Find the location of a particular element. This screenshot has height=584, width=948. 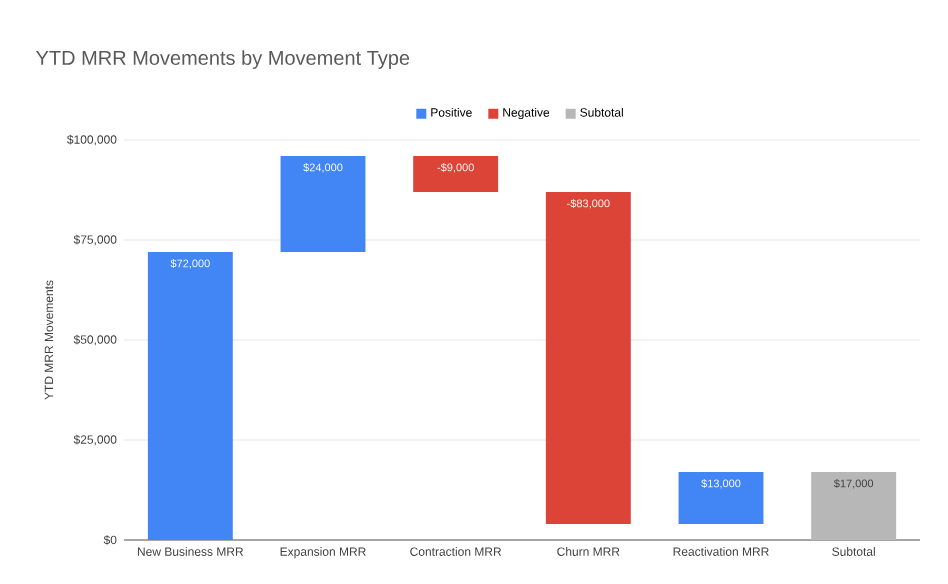

chart-title: YTD MRR Movements by Movement Type is located at coordinates (222, 59).